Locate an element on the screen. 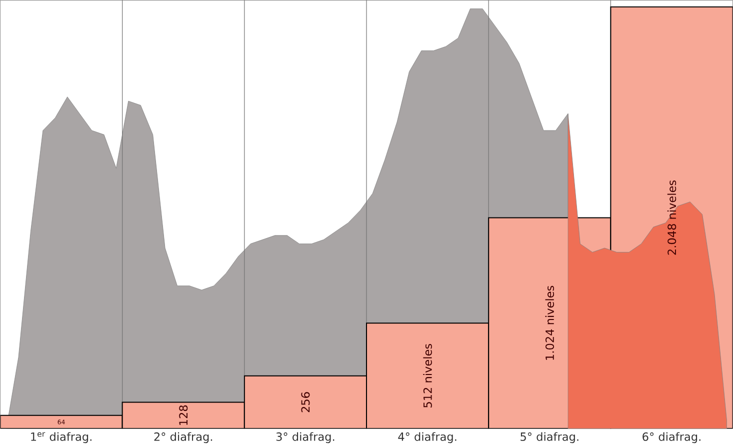 Image resolution: width=733 pixels, height=447 pixels. data-label: 256 is located at coordinates (305, 402).